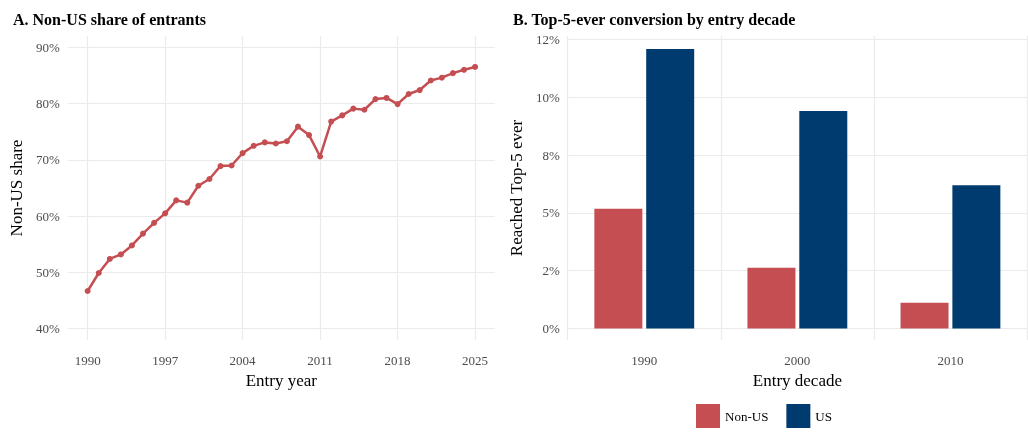  Describe the element at coordinates (165, 360) in the screenshot. I see `x-tick-label: 1997` at that location.